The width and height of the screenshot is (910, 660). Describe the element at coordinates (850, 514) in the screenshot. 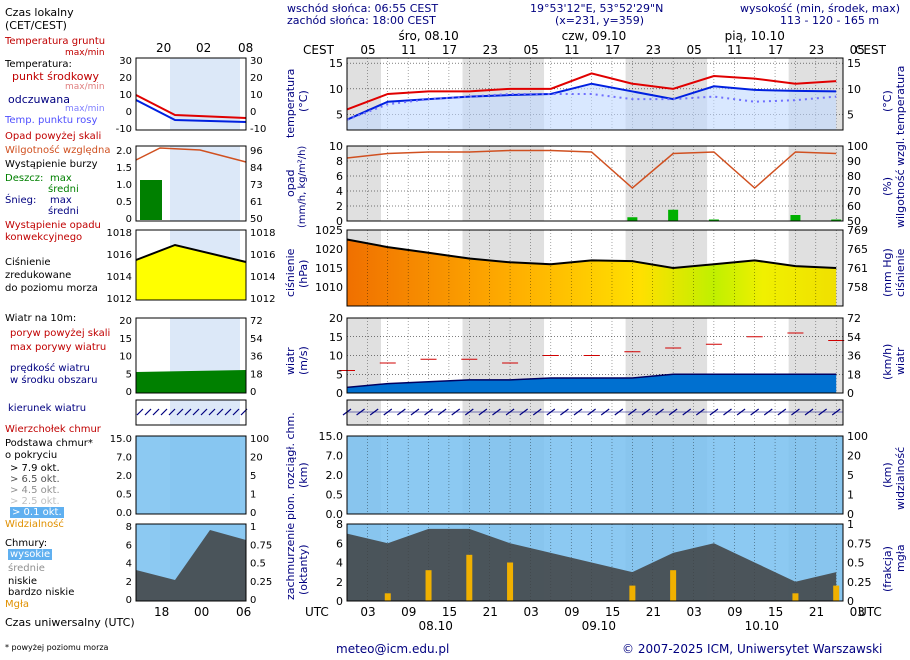

I see `vis-tick-right: 0` at that location.